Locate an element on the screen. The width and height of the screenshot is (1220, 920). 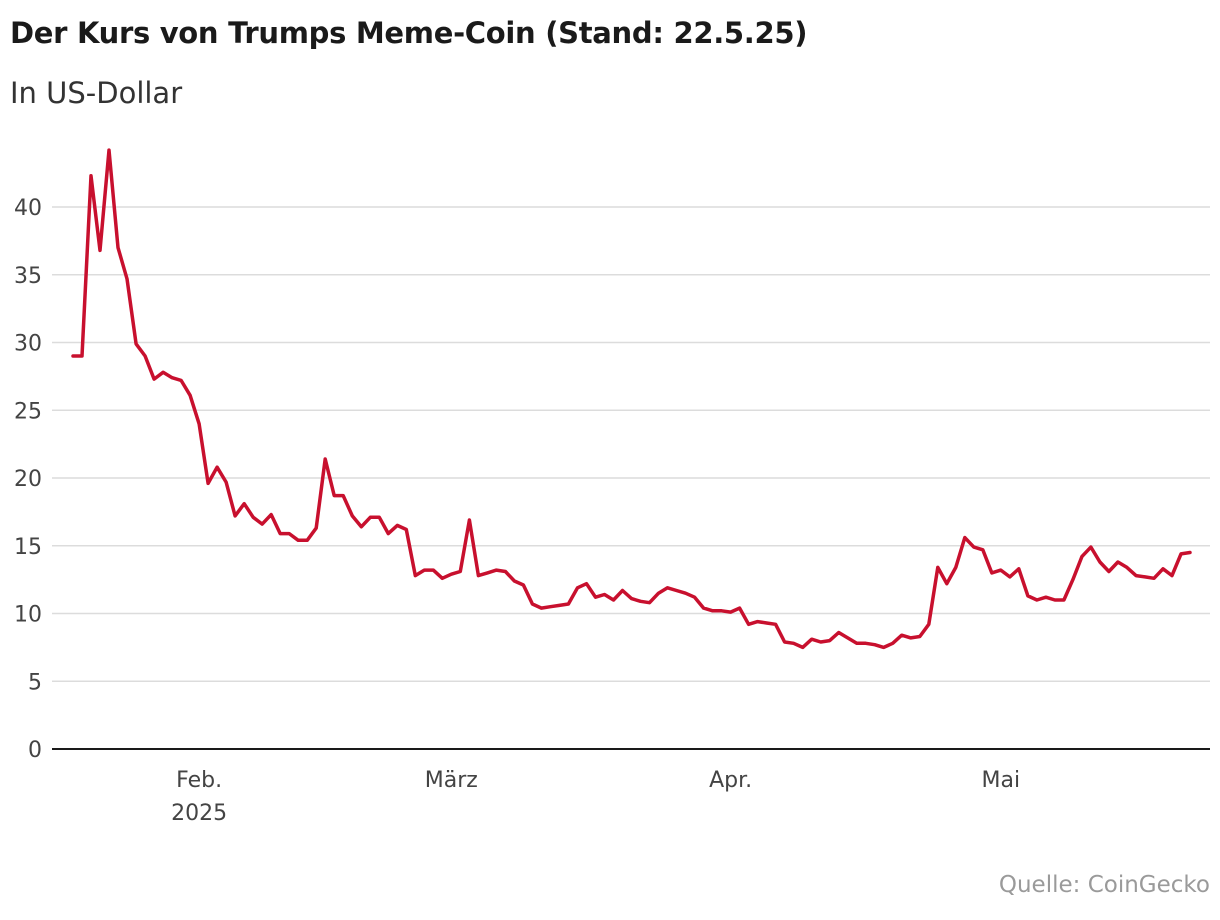
y-axis-ticks: 0 5 10 15 20 25 30 35 40 is located at coordinates (28, 479).